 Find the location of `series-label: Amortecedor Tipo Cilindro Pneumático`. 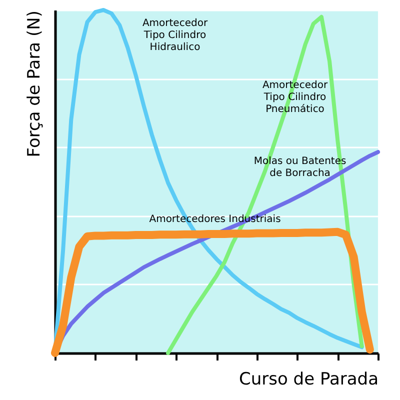

series-label: Amortecedor Tipo Cilindro Pneumático is located at coordinates (295, 97).